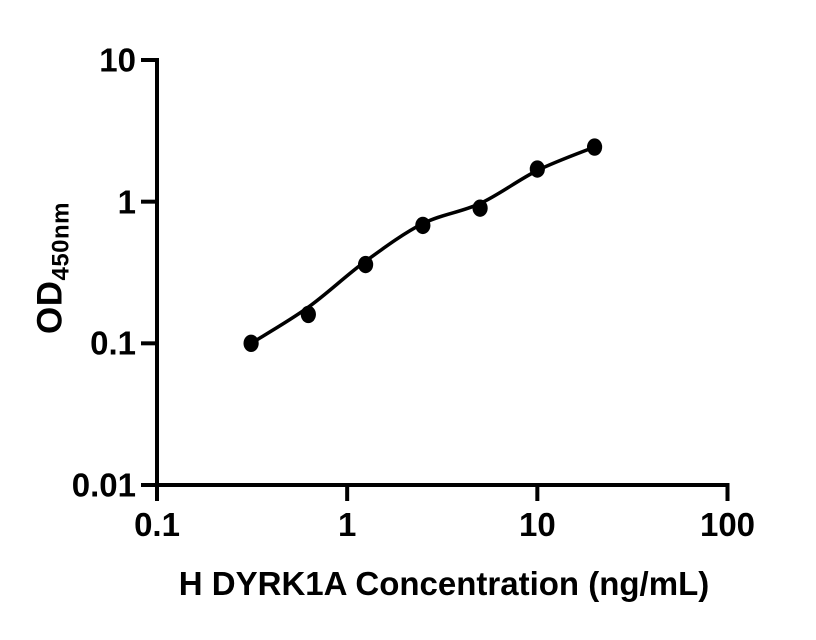  Describe the element at coordinates (113, 343) in the screenshot. I see `y-tick-label: 0.1` at that location.